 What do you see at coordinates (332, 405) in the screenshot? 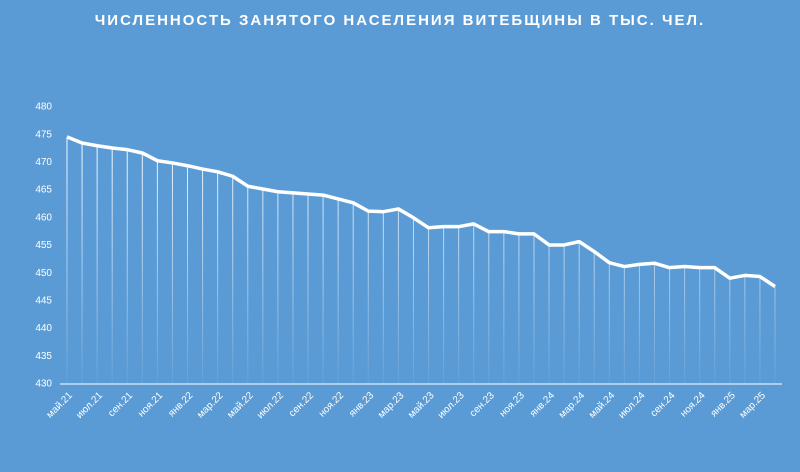
I see `x-tick-label: ноя.22` at bounding box center [332, 405].